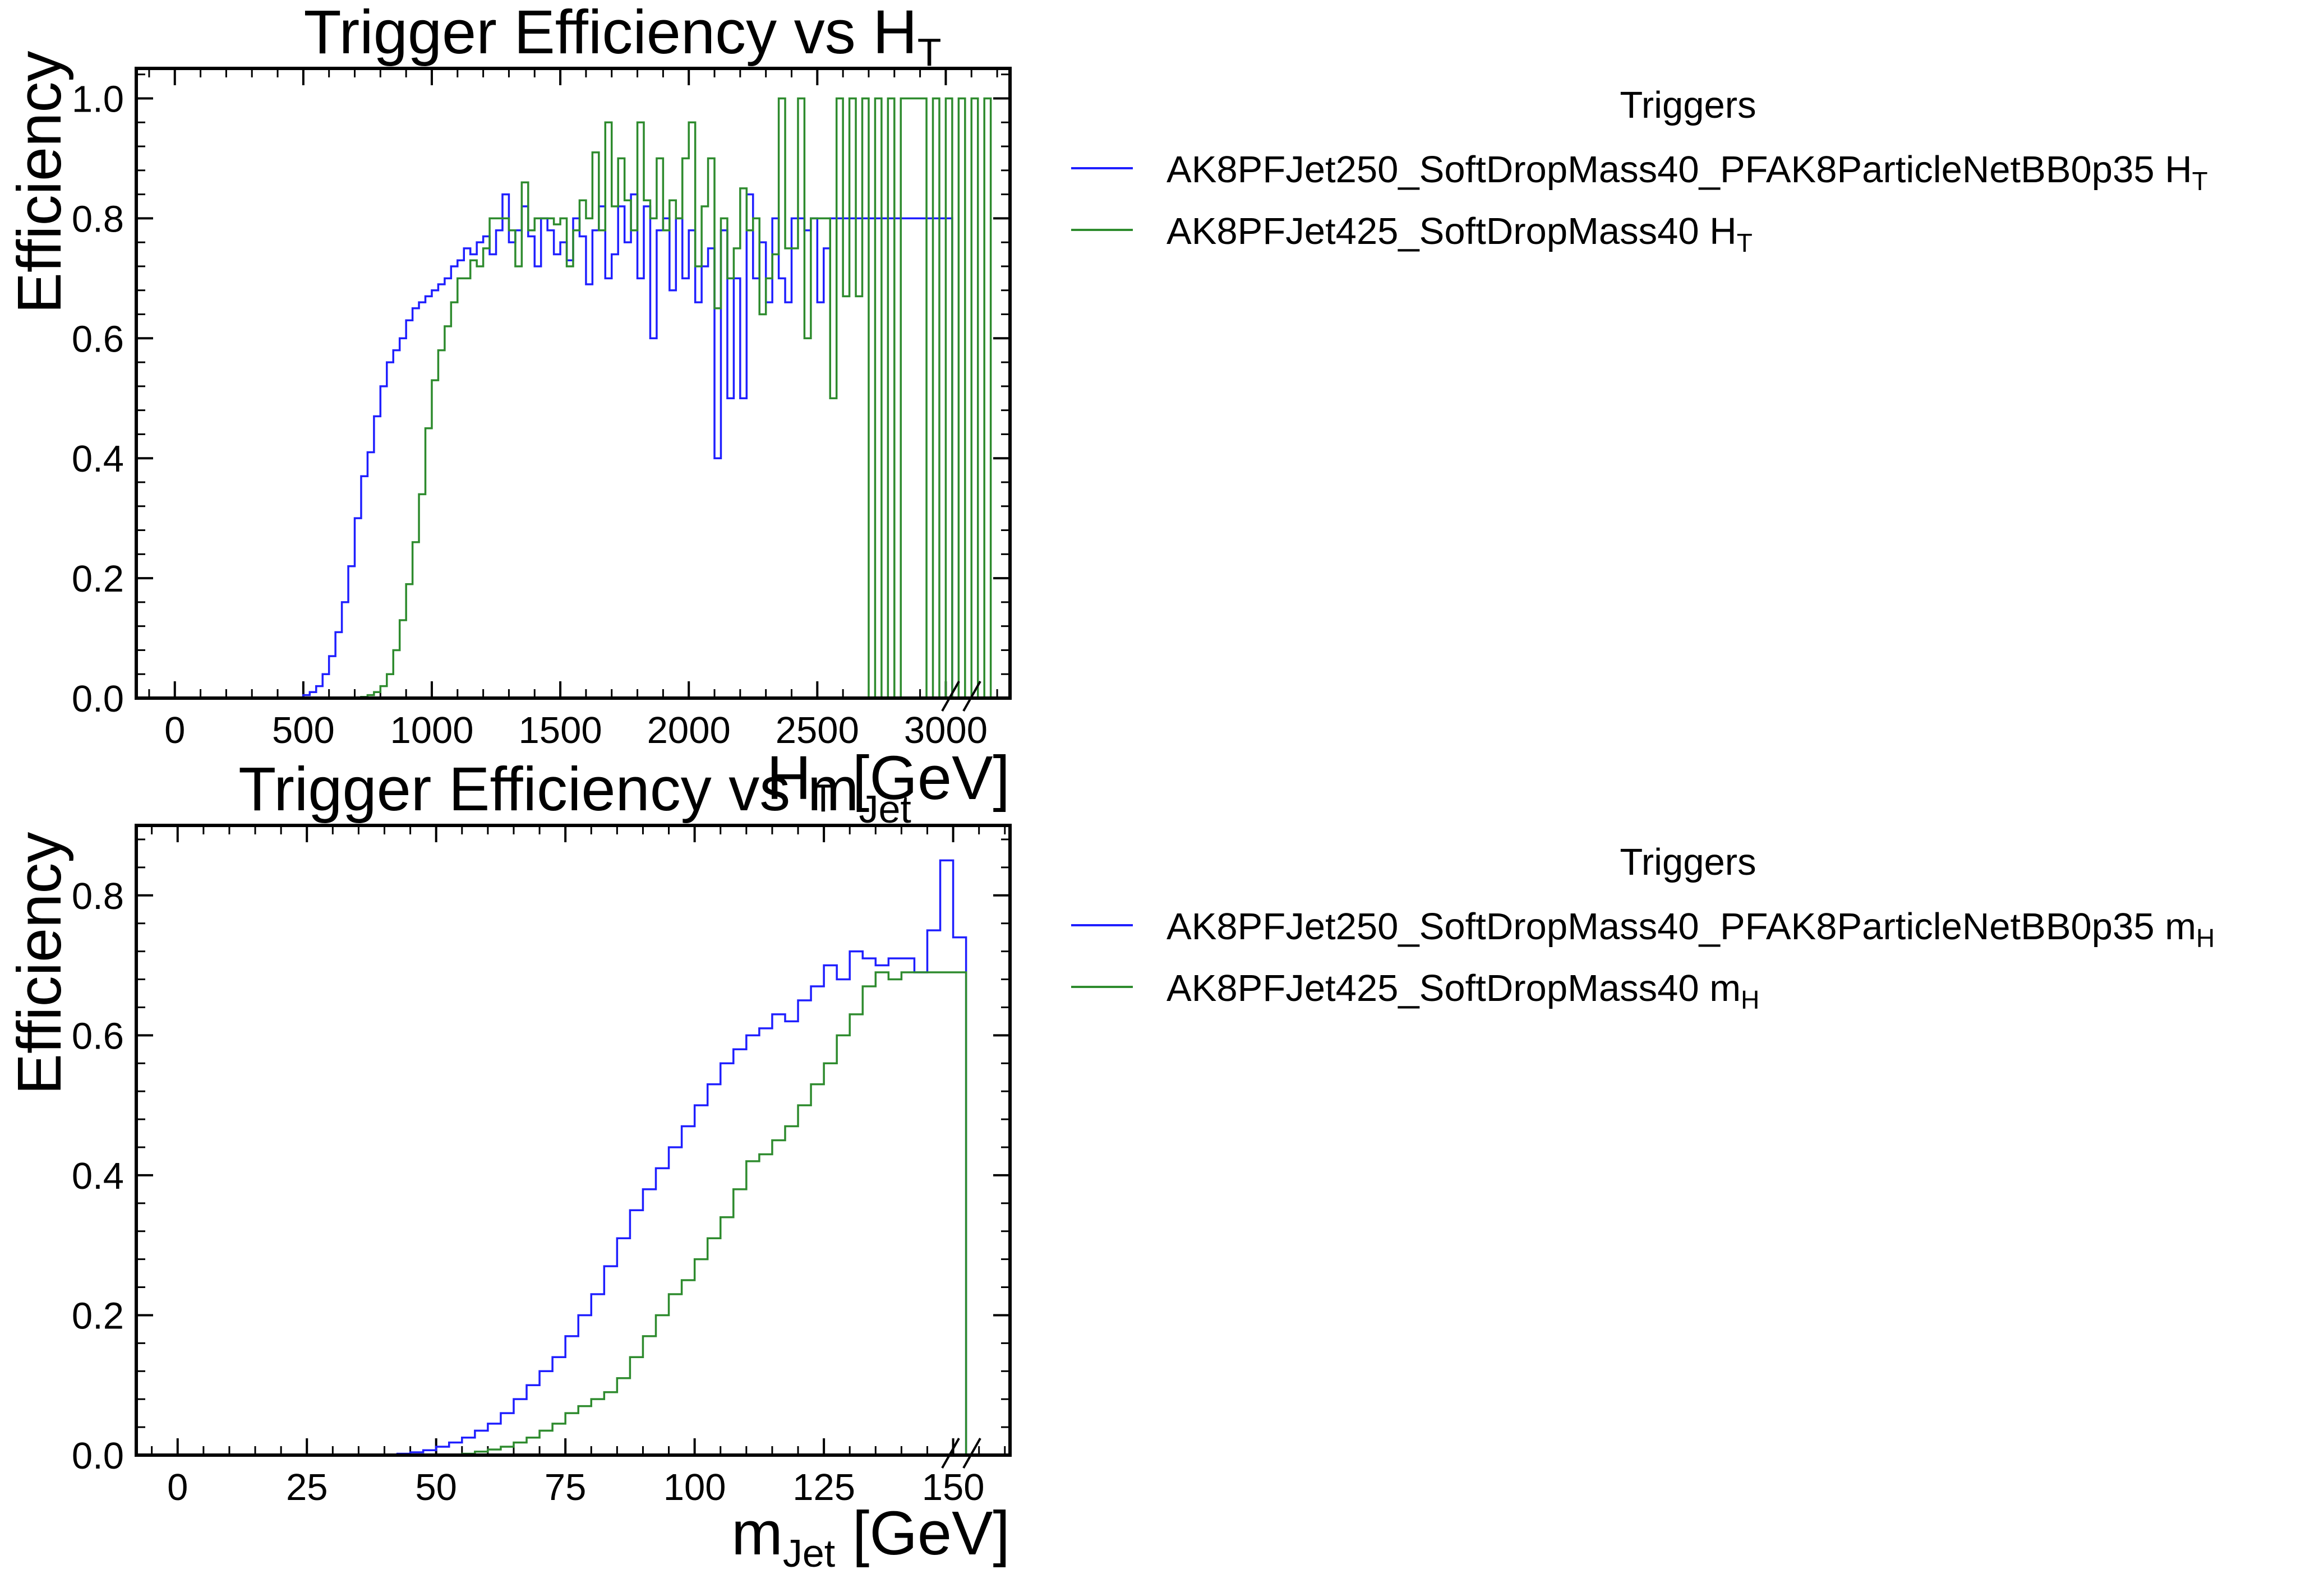  Describe the element at coordinates (303, 730) in the screenshot. I see `x-tick-label: 500` at that location.